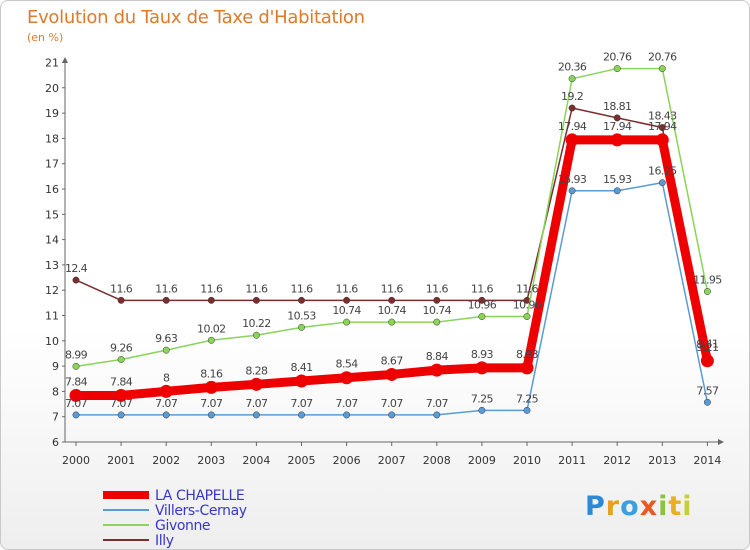 This screenshot has height=550, width=750. I want to click on chart-title: Evolution du Taux de Taxe d'Habitation, so click(196, 17).